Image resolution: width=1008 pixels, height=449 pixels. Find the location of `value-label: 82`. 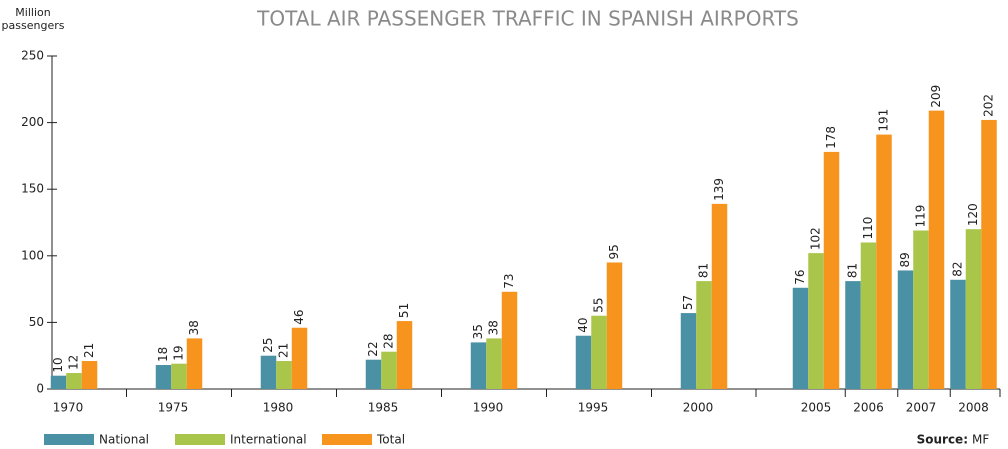

value-label: 82 is located at coordinates (958, 268).